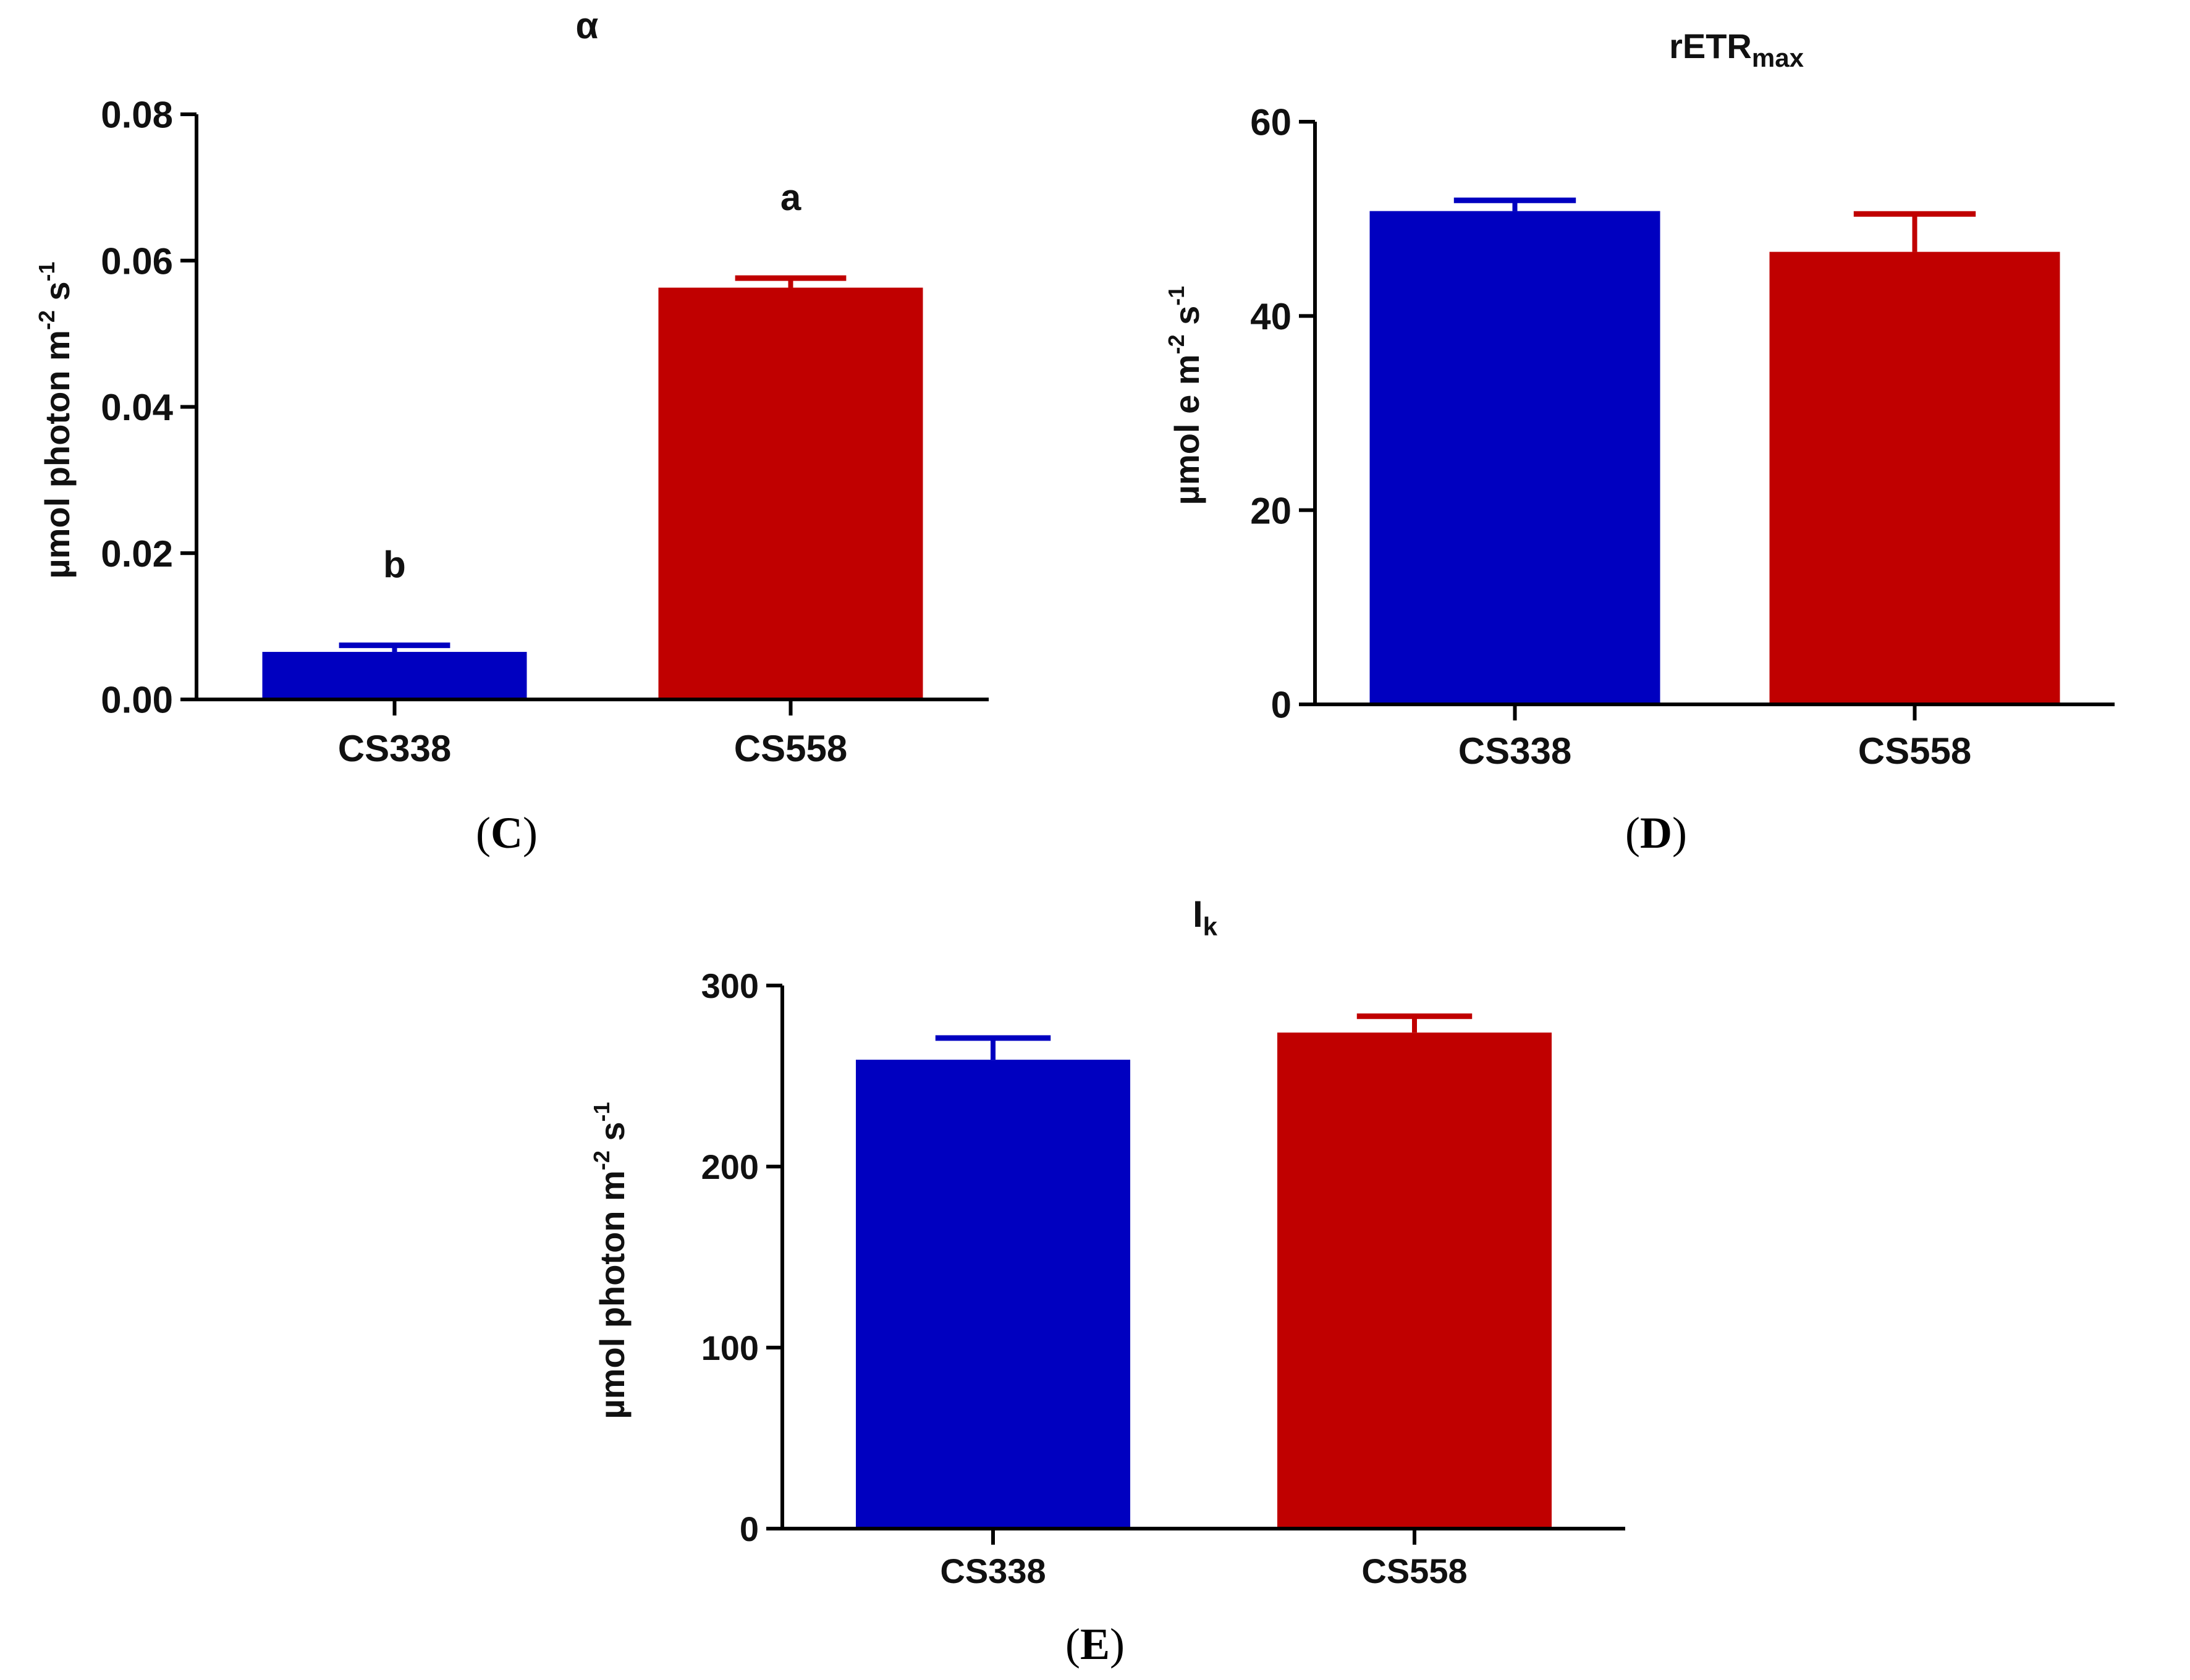 The image size is (2190, 1680). I want to click on y-axis-label: µmol e m-2 s-1, so click(1185, 396).